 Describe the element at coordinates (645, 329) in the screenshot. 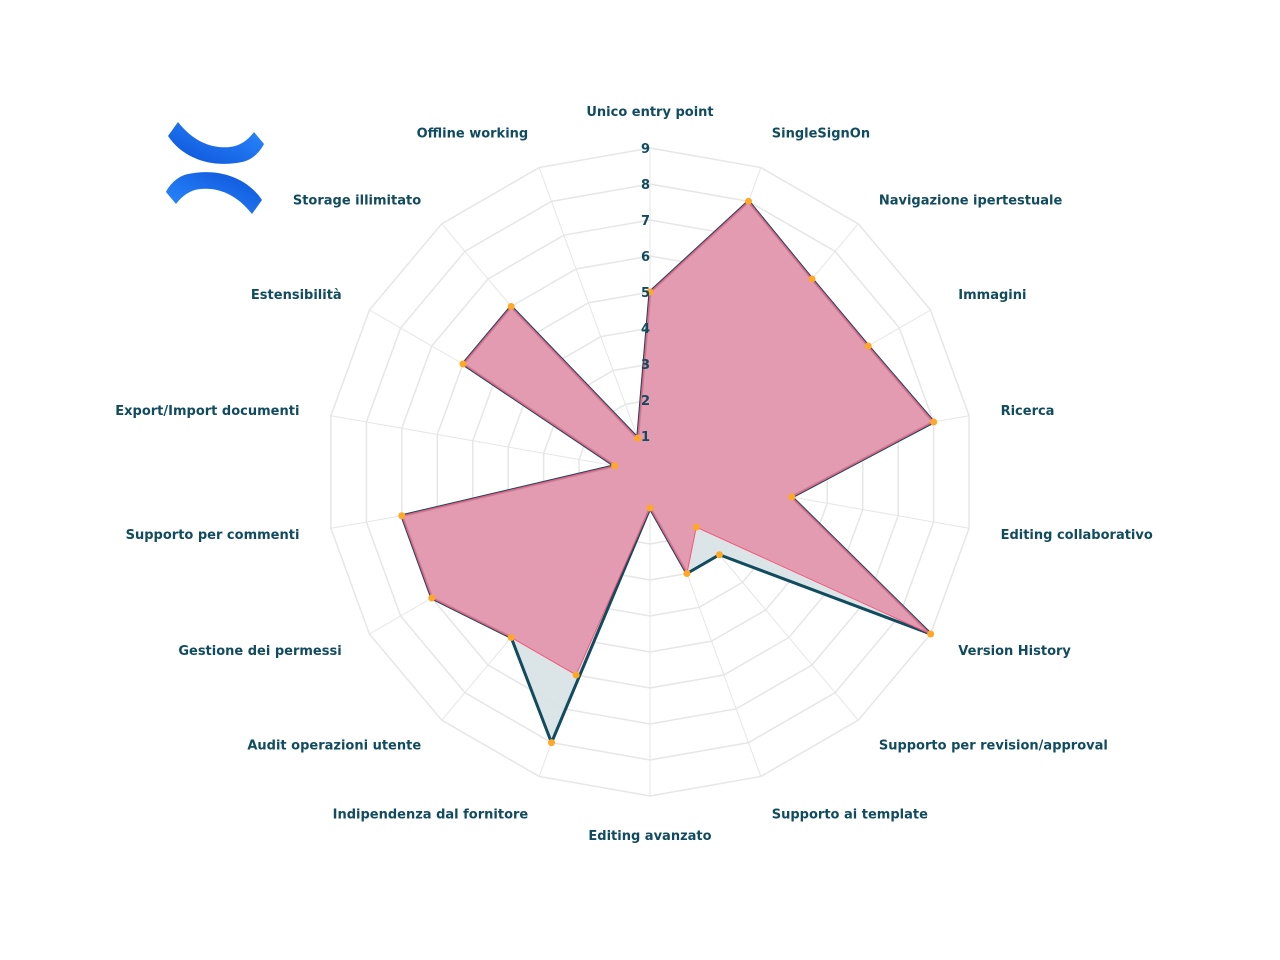

I see `tick-label: 4` at that location.